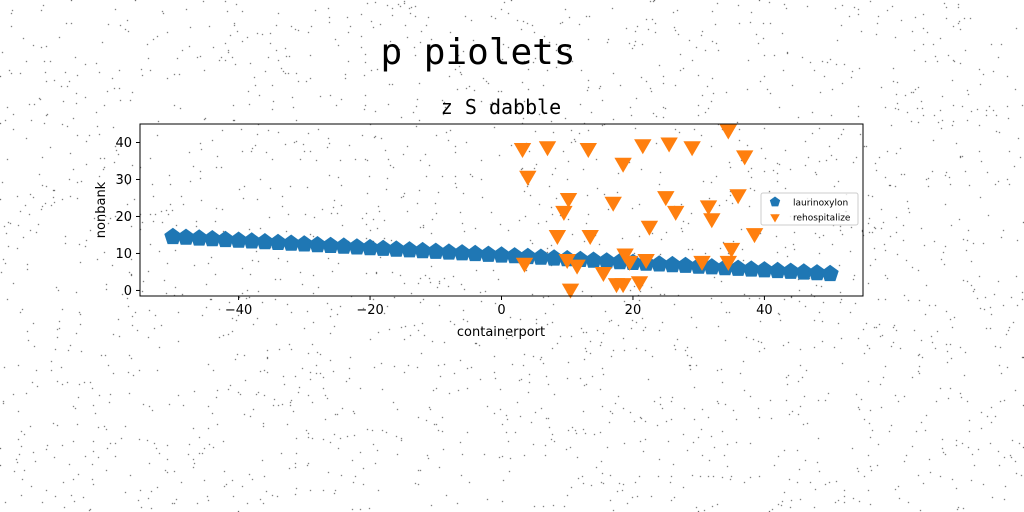 Image resolution: width=1024 pixels, height=512 pixels. I want to click on series-rehospitalize, so click(638, 211).